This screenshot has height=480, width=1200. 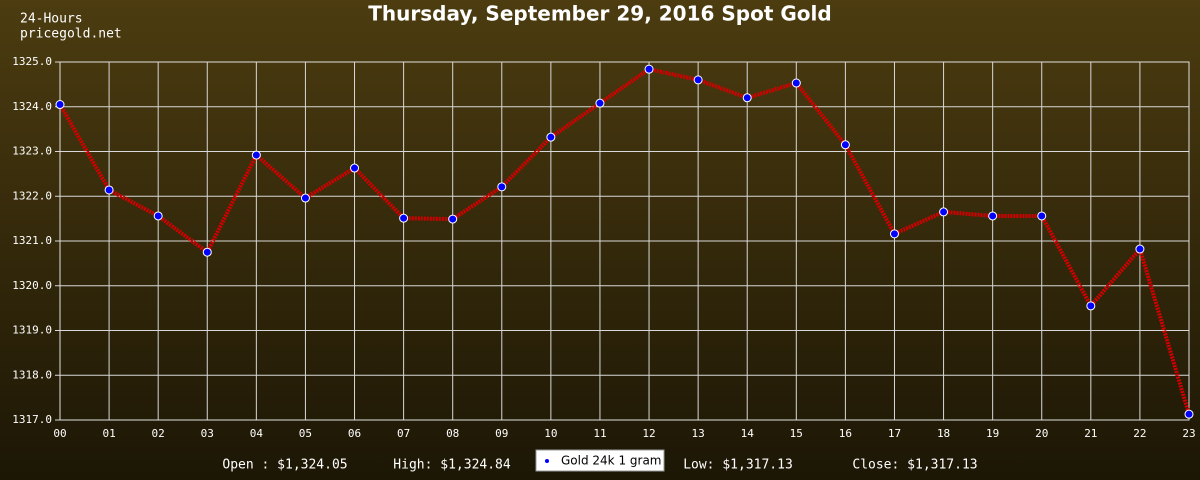 I want to click on x-tick-label: 15, so click(x=796, y=433).